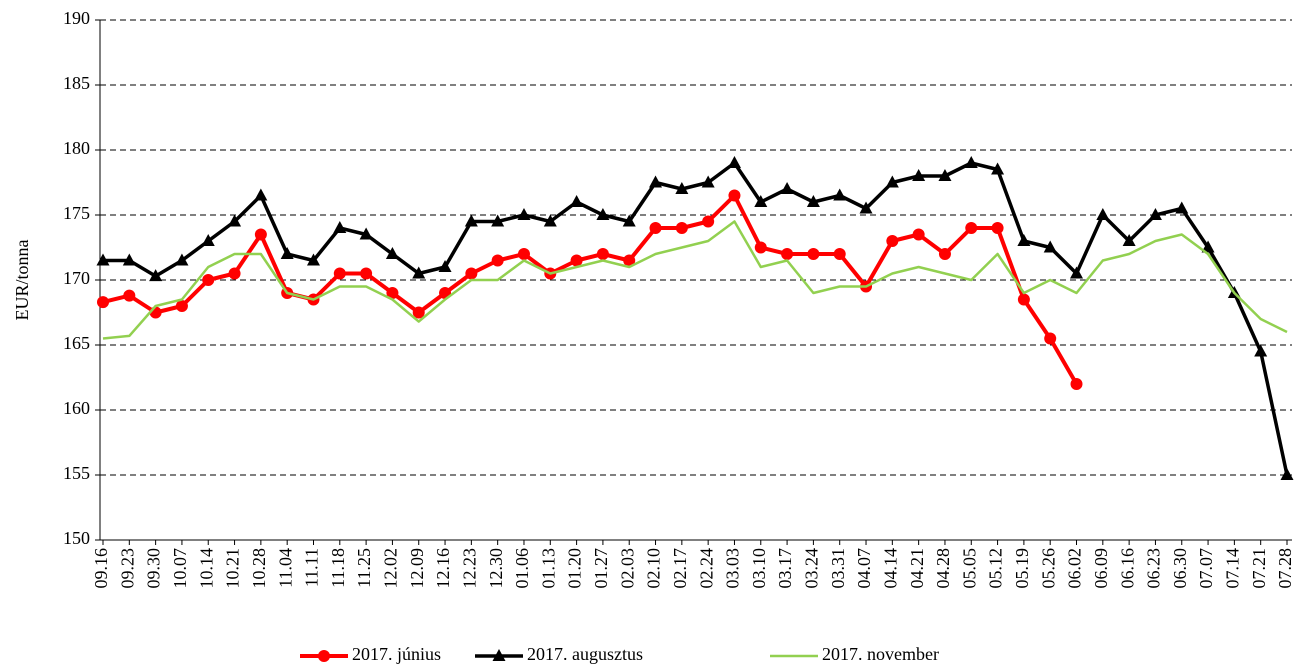 Image resolution: width=1296 pixels, height=671 pixels. What do you see at coordinates (417, 568) in the screenshot?
I see `x-tick-label: 12.09` at bounding box center [417, 568].